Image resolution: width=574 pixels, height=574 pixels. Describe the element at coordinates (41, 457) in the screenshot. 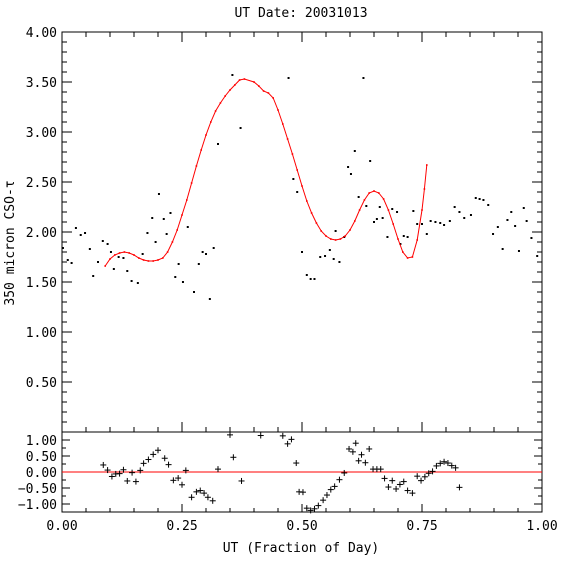

I see `residual-y-tick-label: 0.50` at that location.